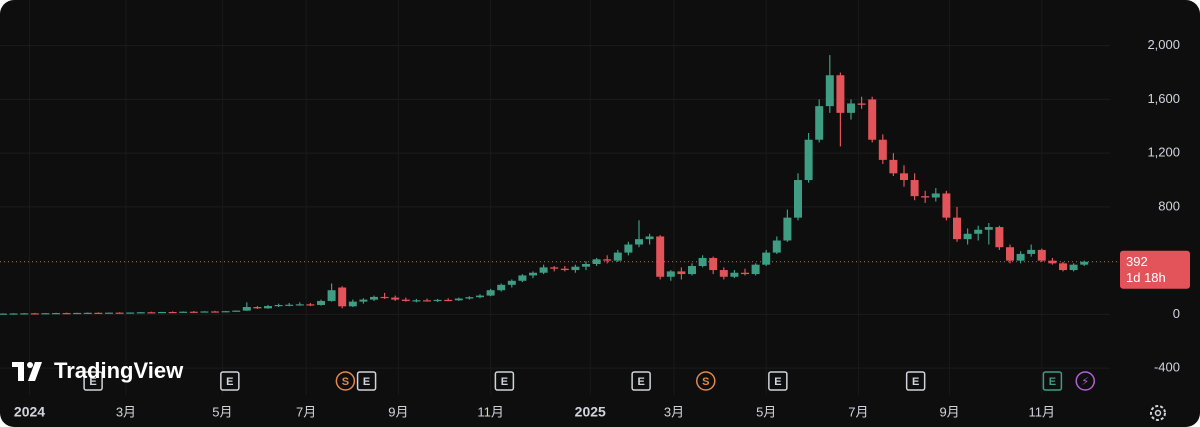 The image size is (1200, 427). I want to click on price-tag-value: 392, so click(1137, 261).